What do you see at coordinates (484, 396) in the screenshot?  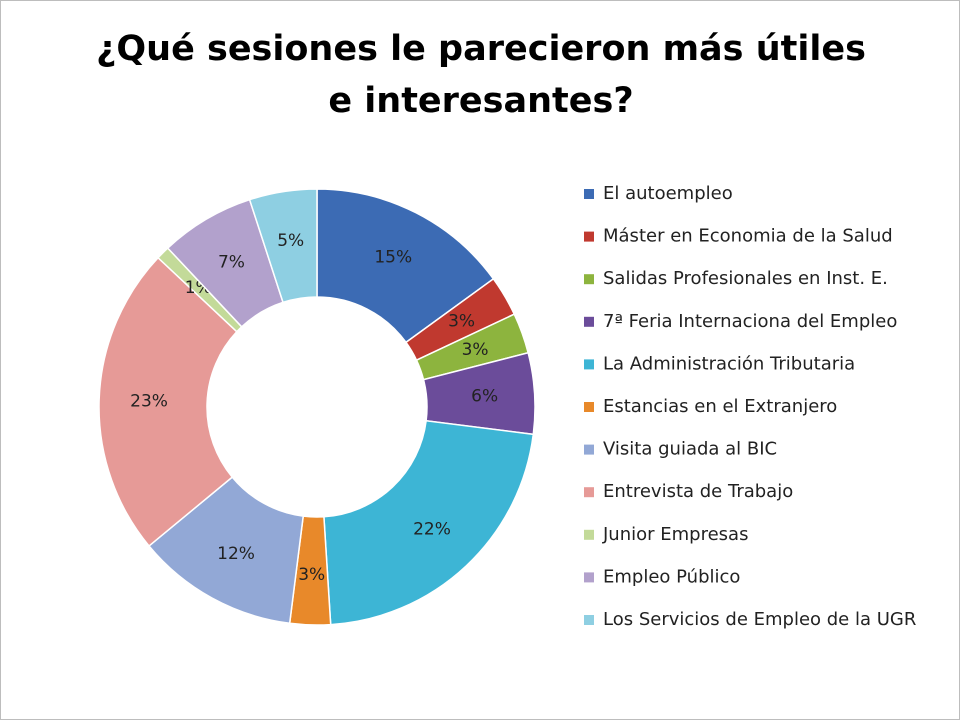 I see `data-label: 6%` at bounding box center [484, 396].